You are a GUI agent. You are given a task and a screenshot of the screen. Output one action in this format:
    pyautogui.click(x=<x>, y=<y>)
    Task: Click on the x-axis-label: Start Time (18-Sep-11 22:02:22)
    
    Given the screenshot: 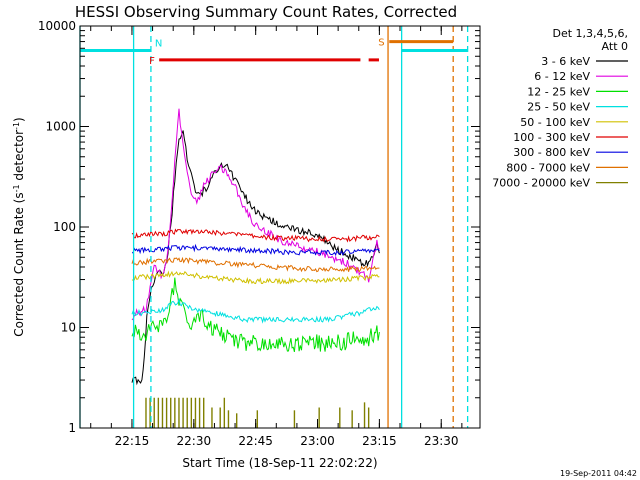 What is the action you would take?
    pyautogui.click(x=279, y=463)
    